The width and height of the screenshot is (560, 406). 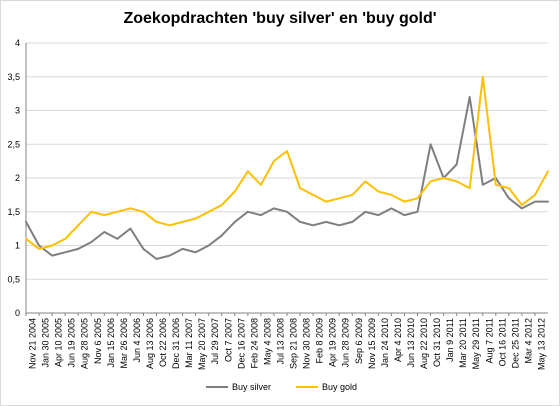 What do you see at coordinates (85, 343) in the screenshot?
I see `x-tick-label: Aug 28 2005` at bounding box center [85, 343].